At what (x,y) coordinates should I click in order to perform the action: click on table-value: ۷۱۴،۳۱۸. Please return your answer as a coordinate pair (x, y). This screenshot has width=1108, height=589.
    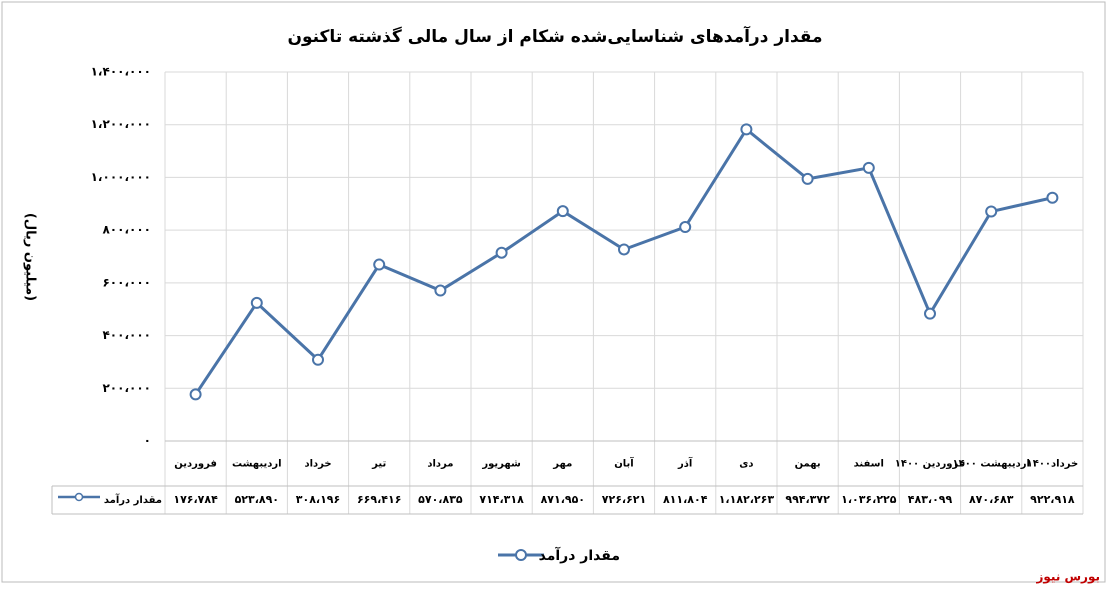
    Looking at the image, I should click on (501, 499).